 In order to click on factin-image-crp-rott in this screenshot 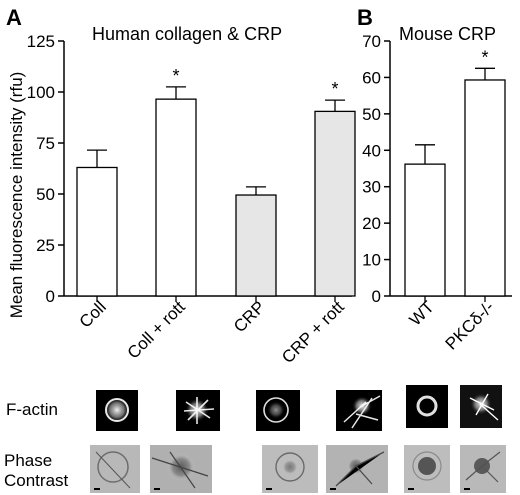, I will do `click(359, 410)`.